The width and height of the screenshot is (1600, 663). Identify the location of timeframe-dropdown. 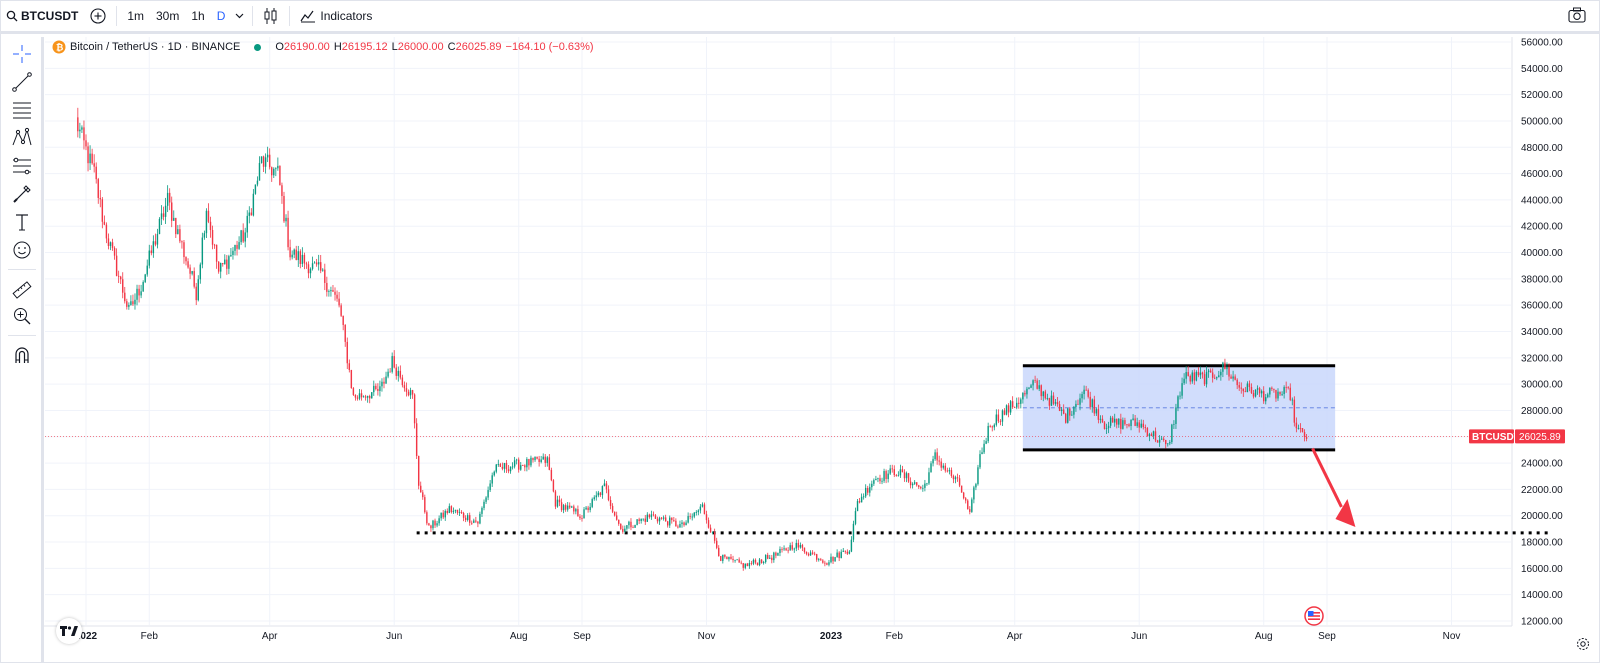
(239, 16).